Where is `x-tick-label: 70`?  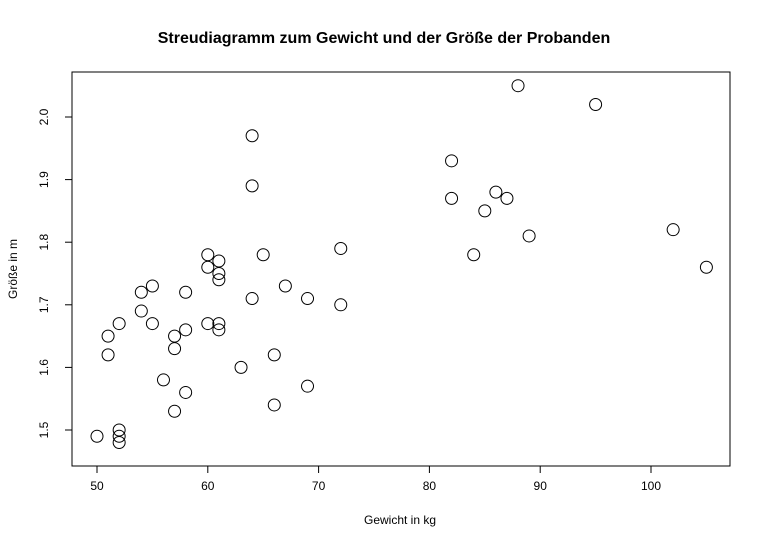
x-tick-label: 70 is located at coordinates (319, 486).